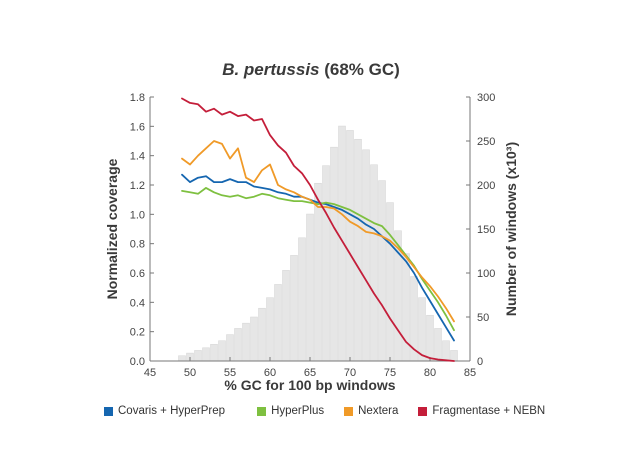 The height and width of the screenshot is (457, 622). Describe the element at coordinates (470, 373) in the screenshot. I see `x-tick-label: 85` at that location.